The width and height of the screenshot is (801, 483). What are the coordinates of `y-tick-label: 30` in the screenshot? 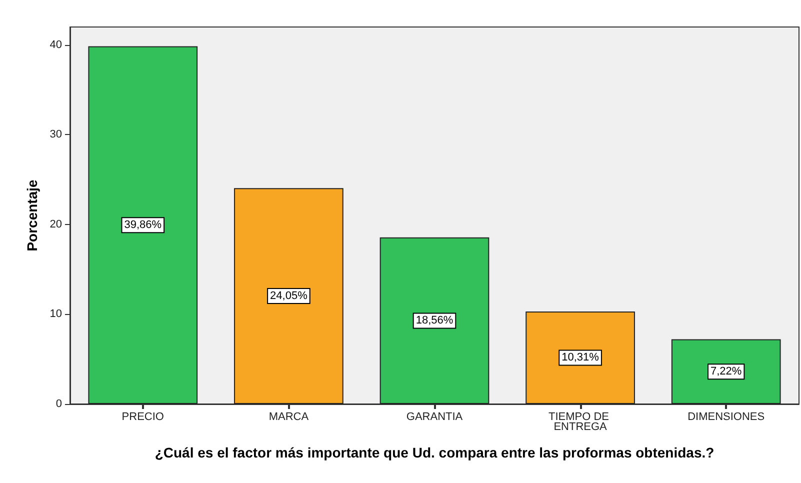 It's located at (56, 134).